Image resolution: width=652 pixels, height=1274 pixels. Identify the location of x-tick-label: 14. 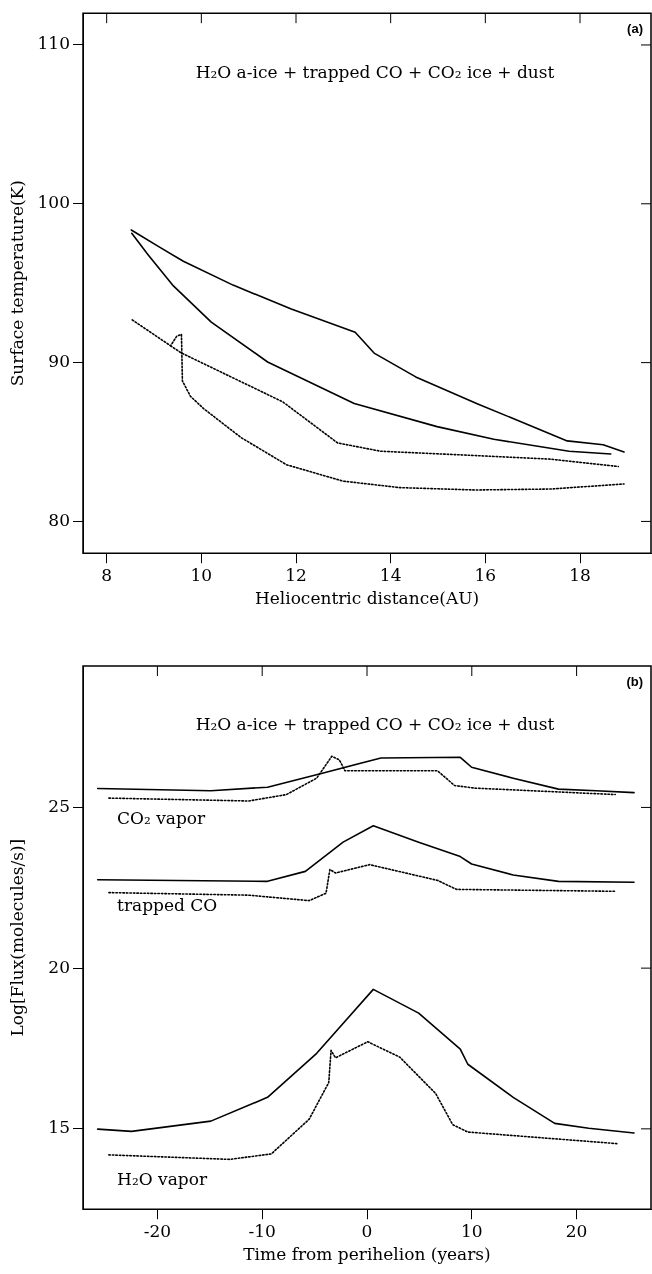
(390, 574).